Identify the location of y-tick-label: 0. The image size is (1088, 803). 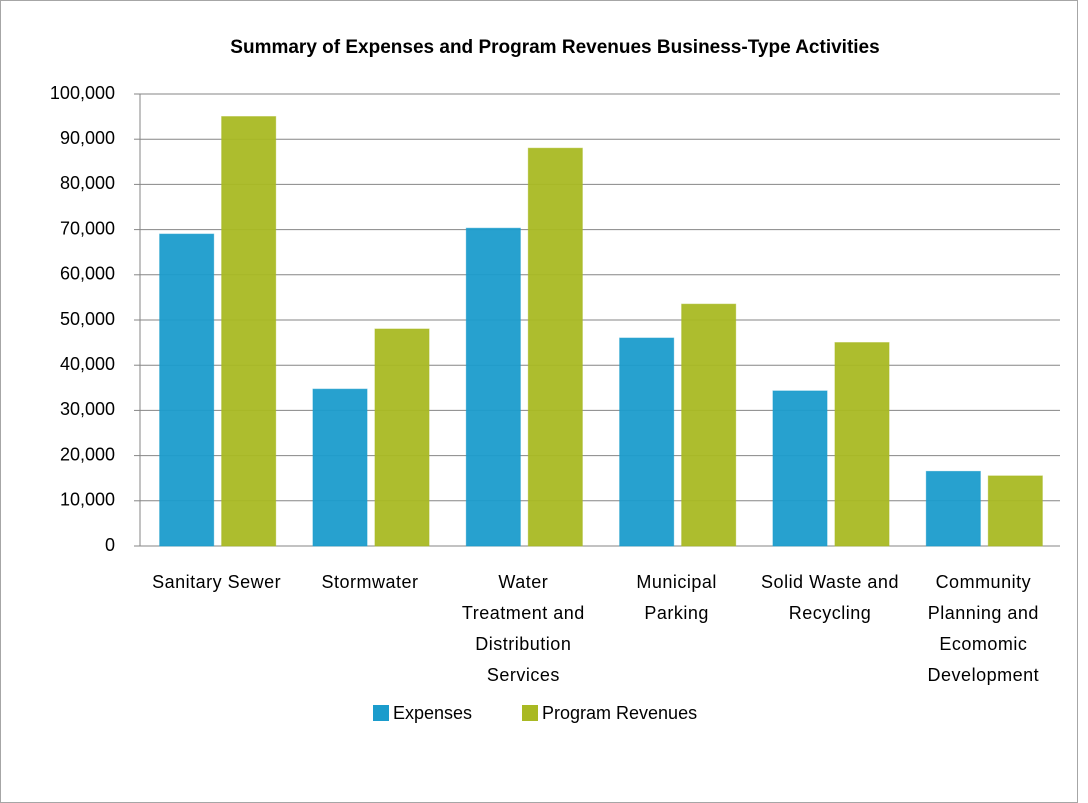
(110, 545).